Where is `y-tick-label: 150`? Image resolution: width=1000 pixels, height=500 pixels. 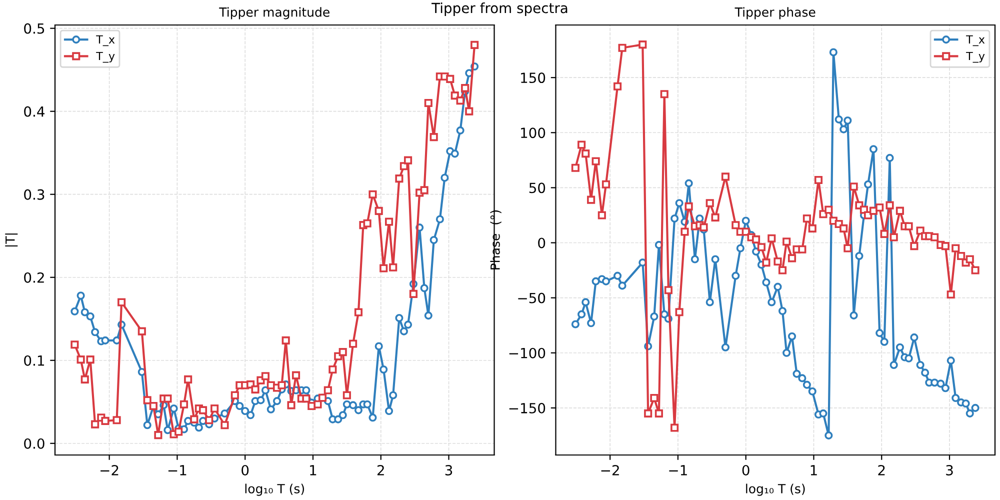 y-tick-label: 150 is located at coordinates (533, 78).